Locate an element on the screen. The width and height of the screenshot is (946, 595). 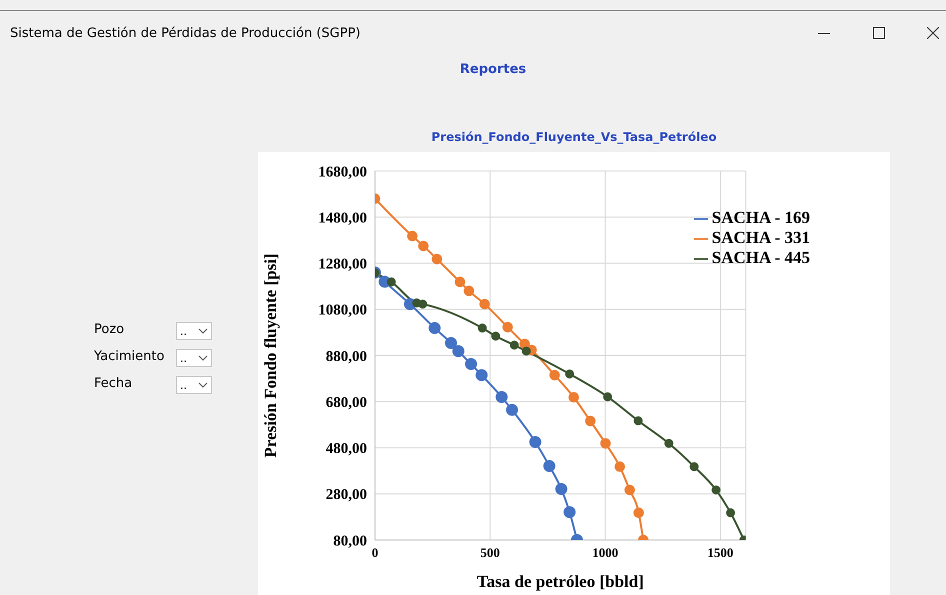
y-tick-label: 1680,00 is located at coordinates (342, 172).